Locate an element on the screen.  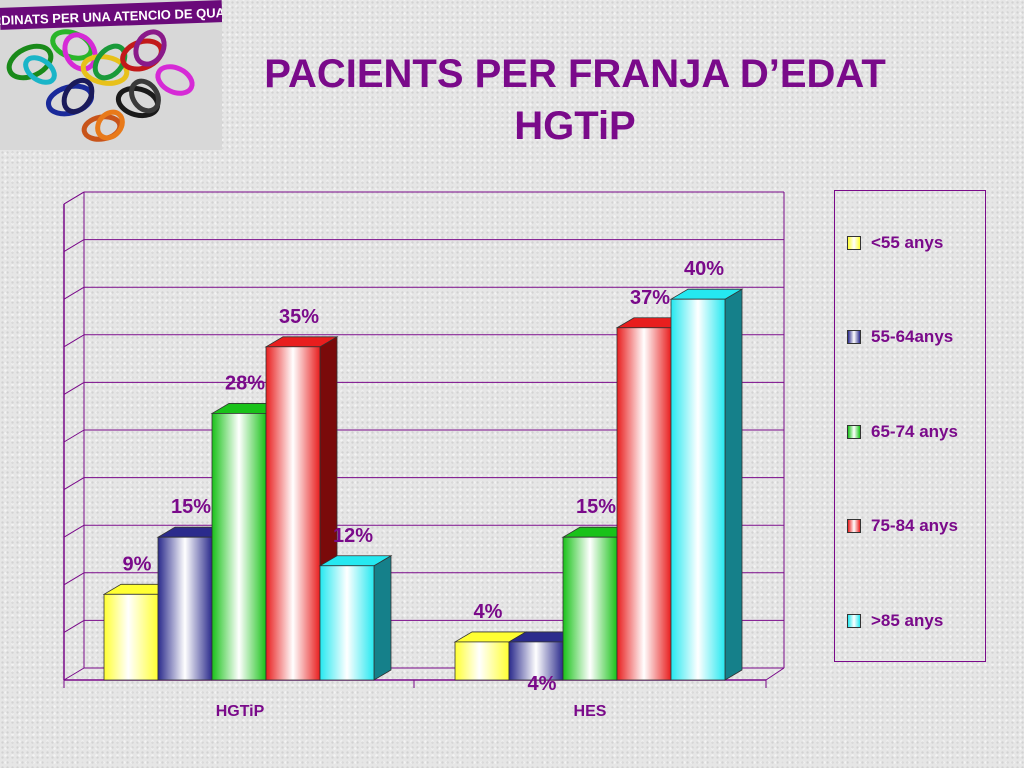
data-label: 37% is located at coordinates (650, 298).